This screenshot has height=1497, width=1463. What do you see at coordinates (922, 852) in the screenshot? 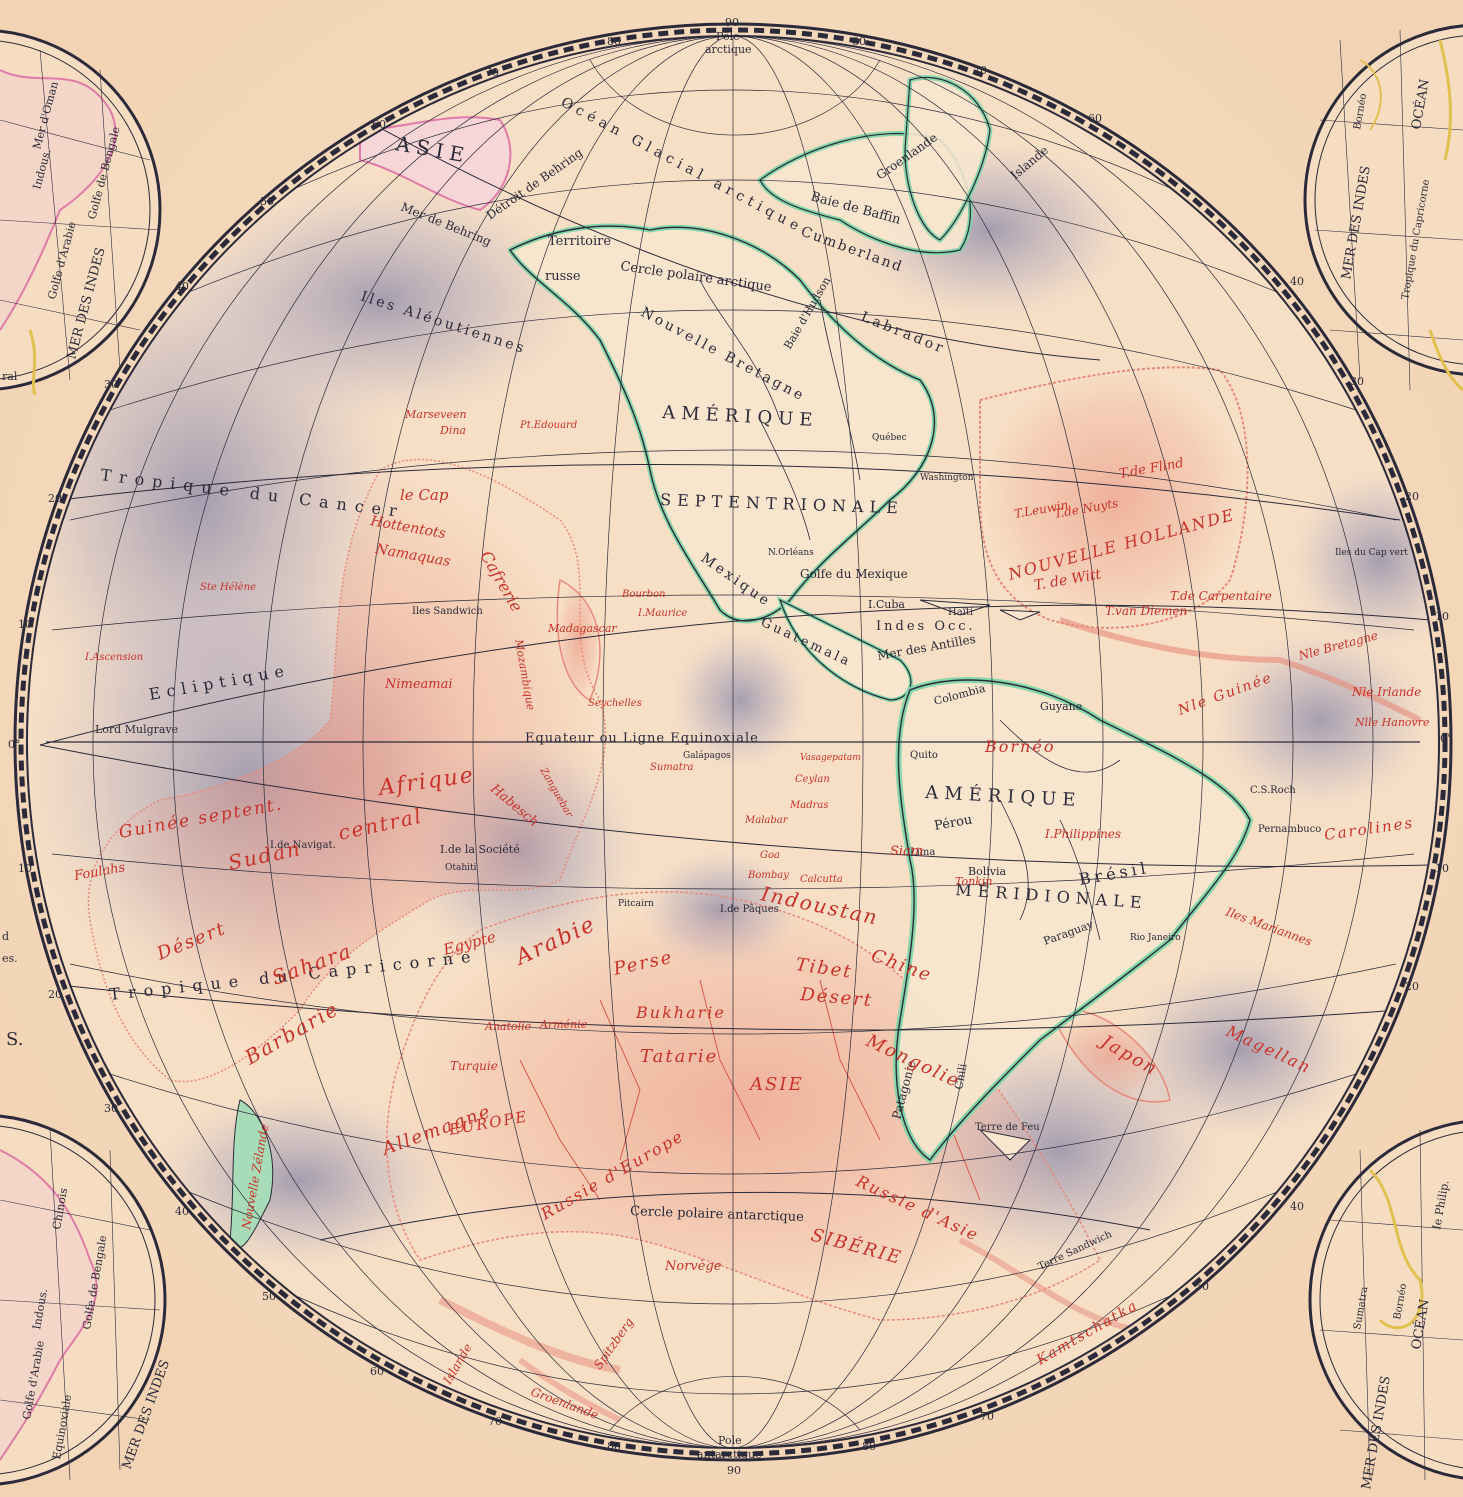
I see `place-label: Lima` at bounding box center [922, 852].